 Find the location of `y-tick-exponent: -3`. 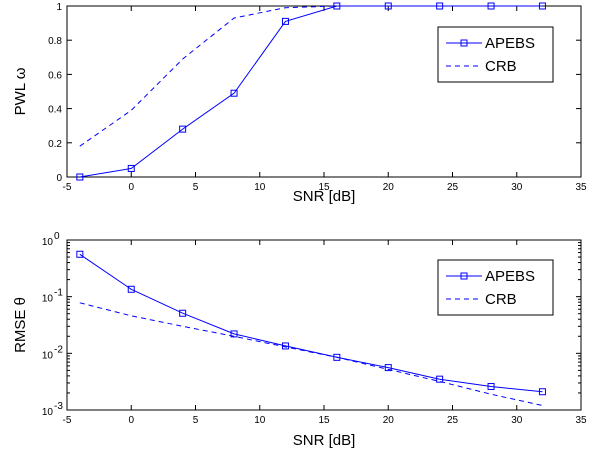

y-tick-exponent: -3 is located at coordinates (58, 406).